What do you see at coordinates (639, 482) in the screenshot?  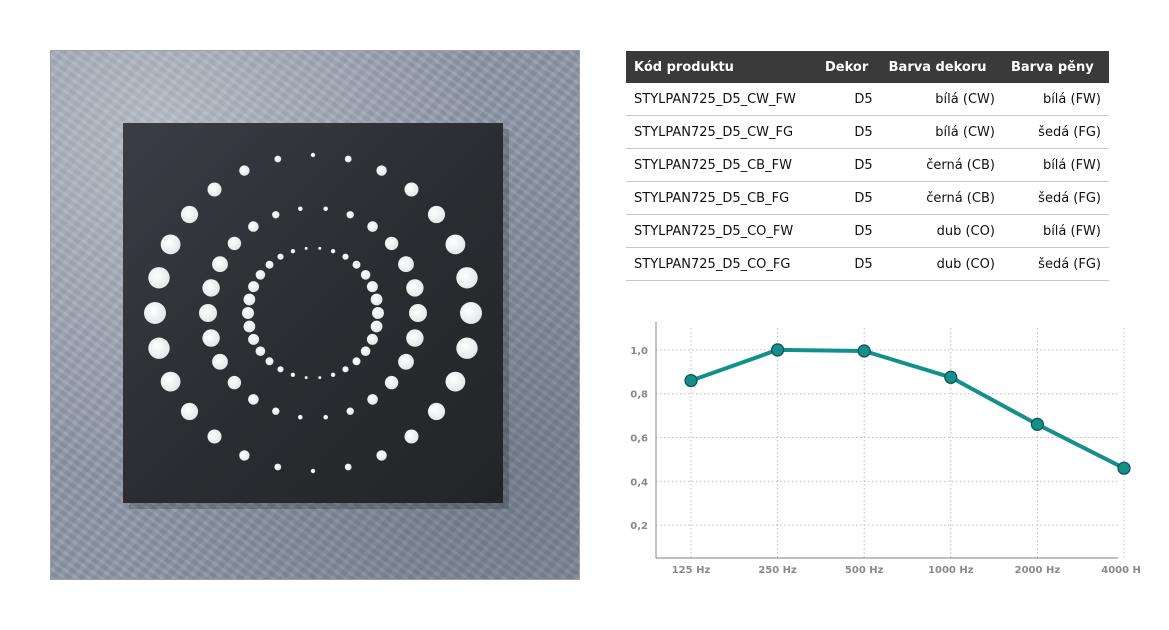 I see `y-tick-label: 0,4` at bounding box center [639, 482].